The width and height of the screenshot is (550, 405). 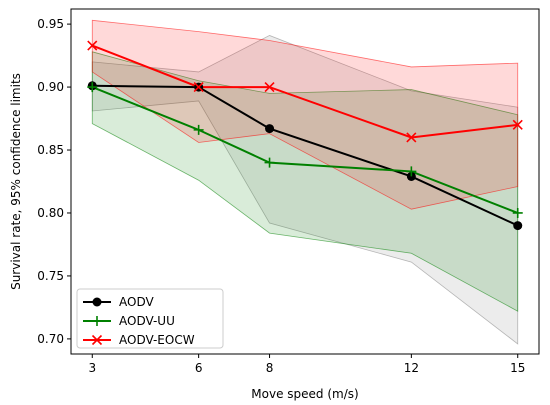 I want to click on legend: AODV AODV-UU AODV-EOCW, so click(x=150, y=318).